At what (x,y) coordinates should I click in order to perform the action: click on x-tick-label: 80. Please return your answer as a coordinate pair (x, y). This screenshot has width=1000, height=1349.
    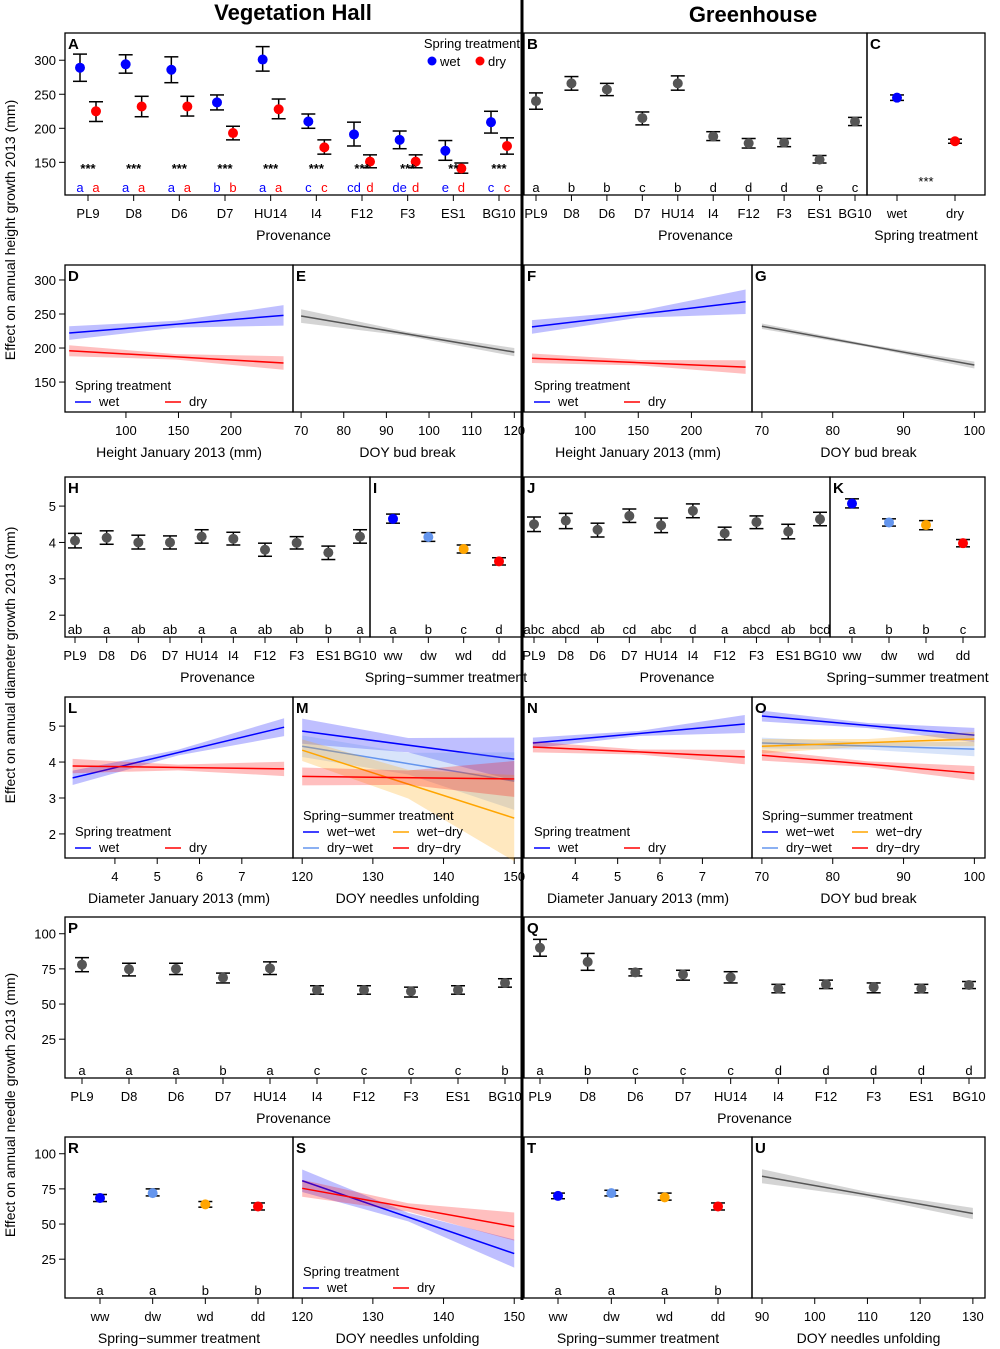
    Looking at the image, I should click on (833, 876).